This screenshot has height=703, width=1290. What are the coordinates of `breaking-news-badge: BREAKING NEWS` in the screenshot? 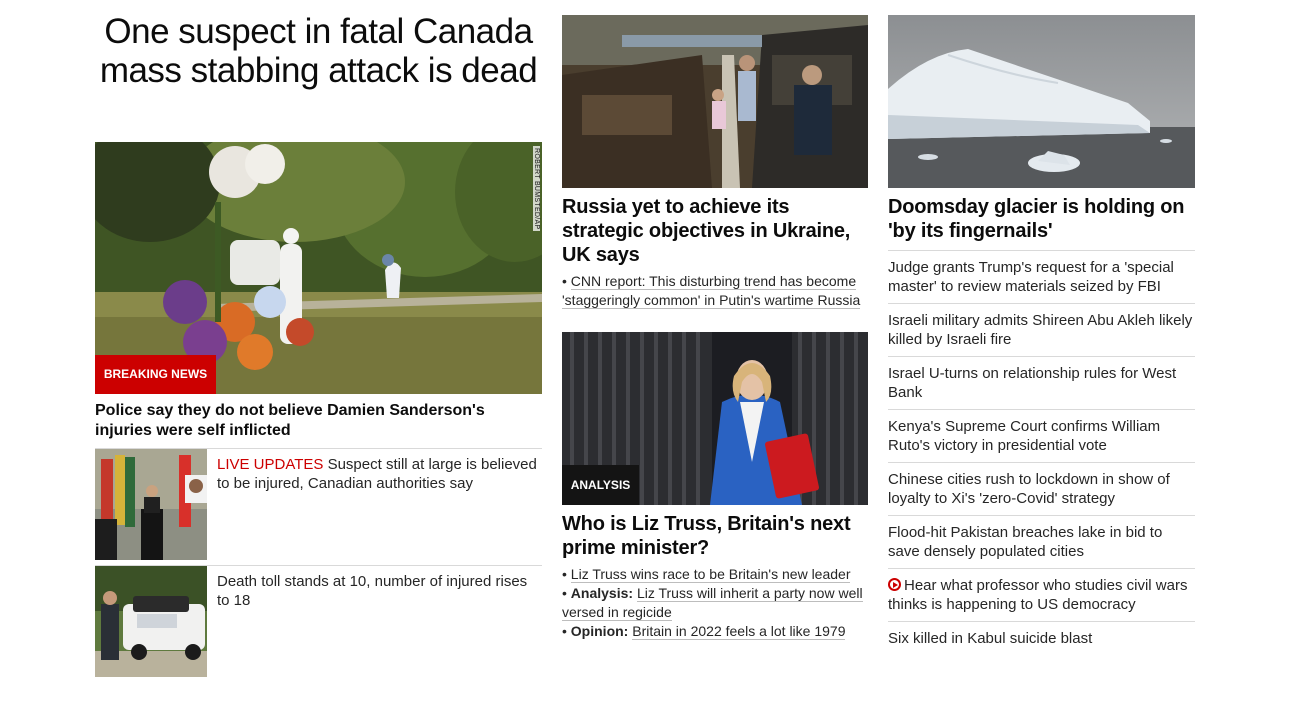 It's located at (155, 374).